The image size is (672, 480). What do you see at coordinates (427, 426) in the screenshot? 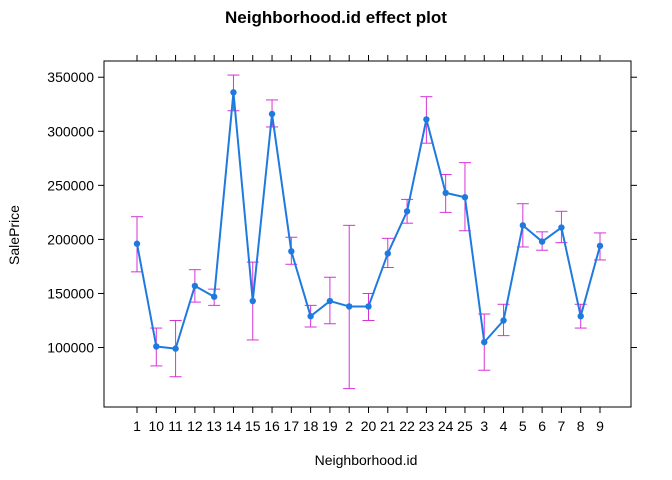
I see `x-tick-label: 23` at bounding box center [427, 426].